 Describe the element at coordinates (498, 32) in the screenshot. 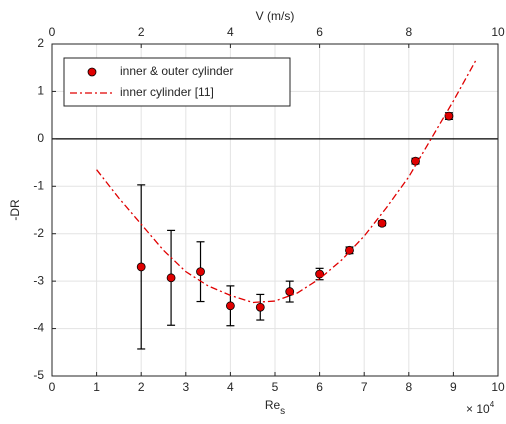

I see `x2-tick-label: 10` at that location.